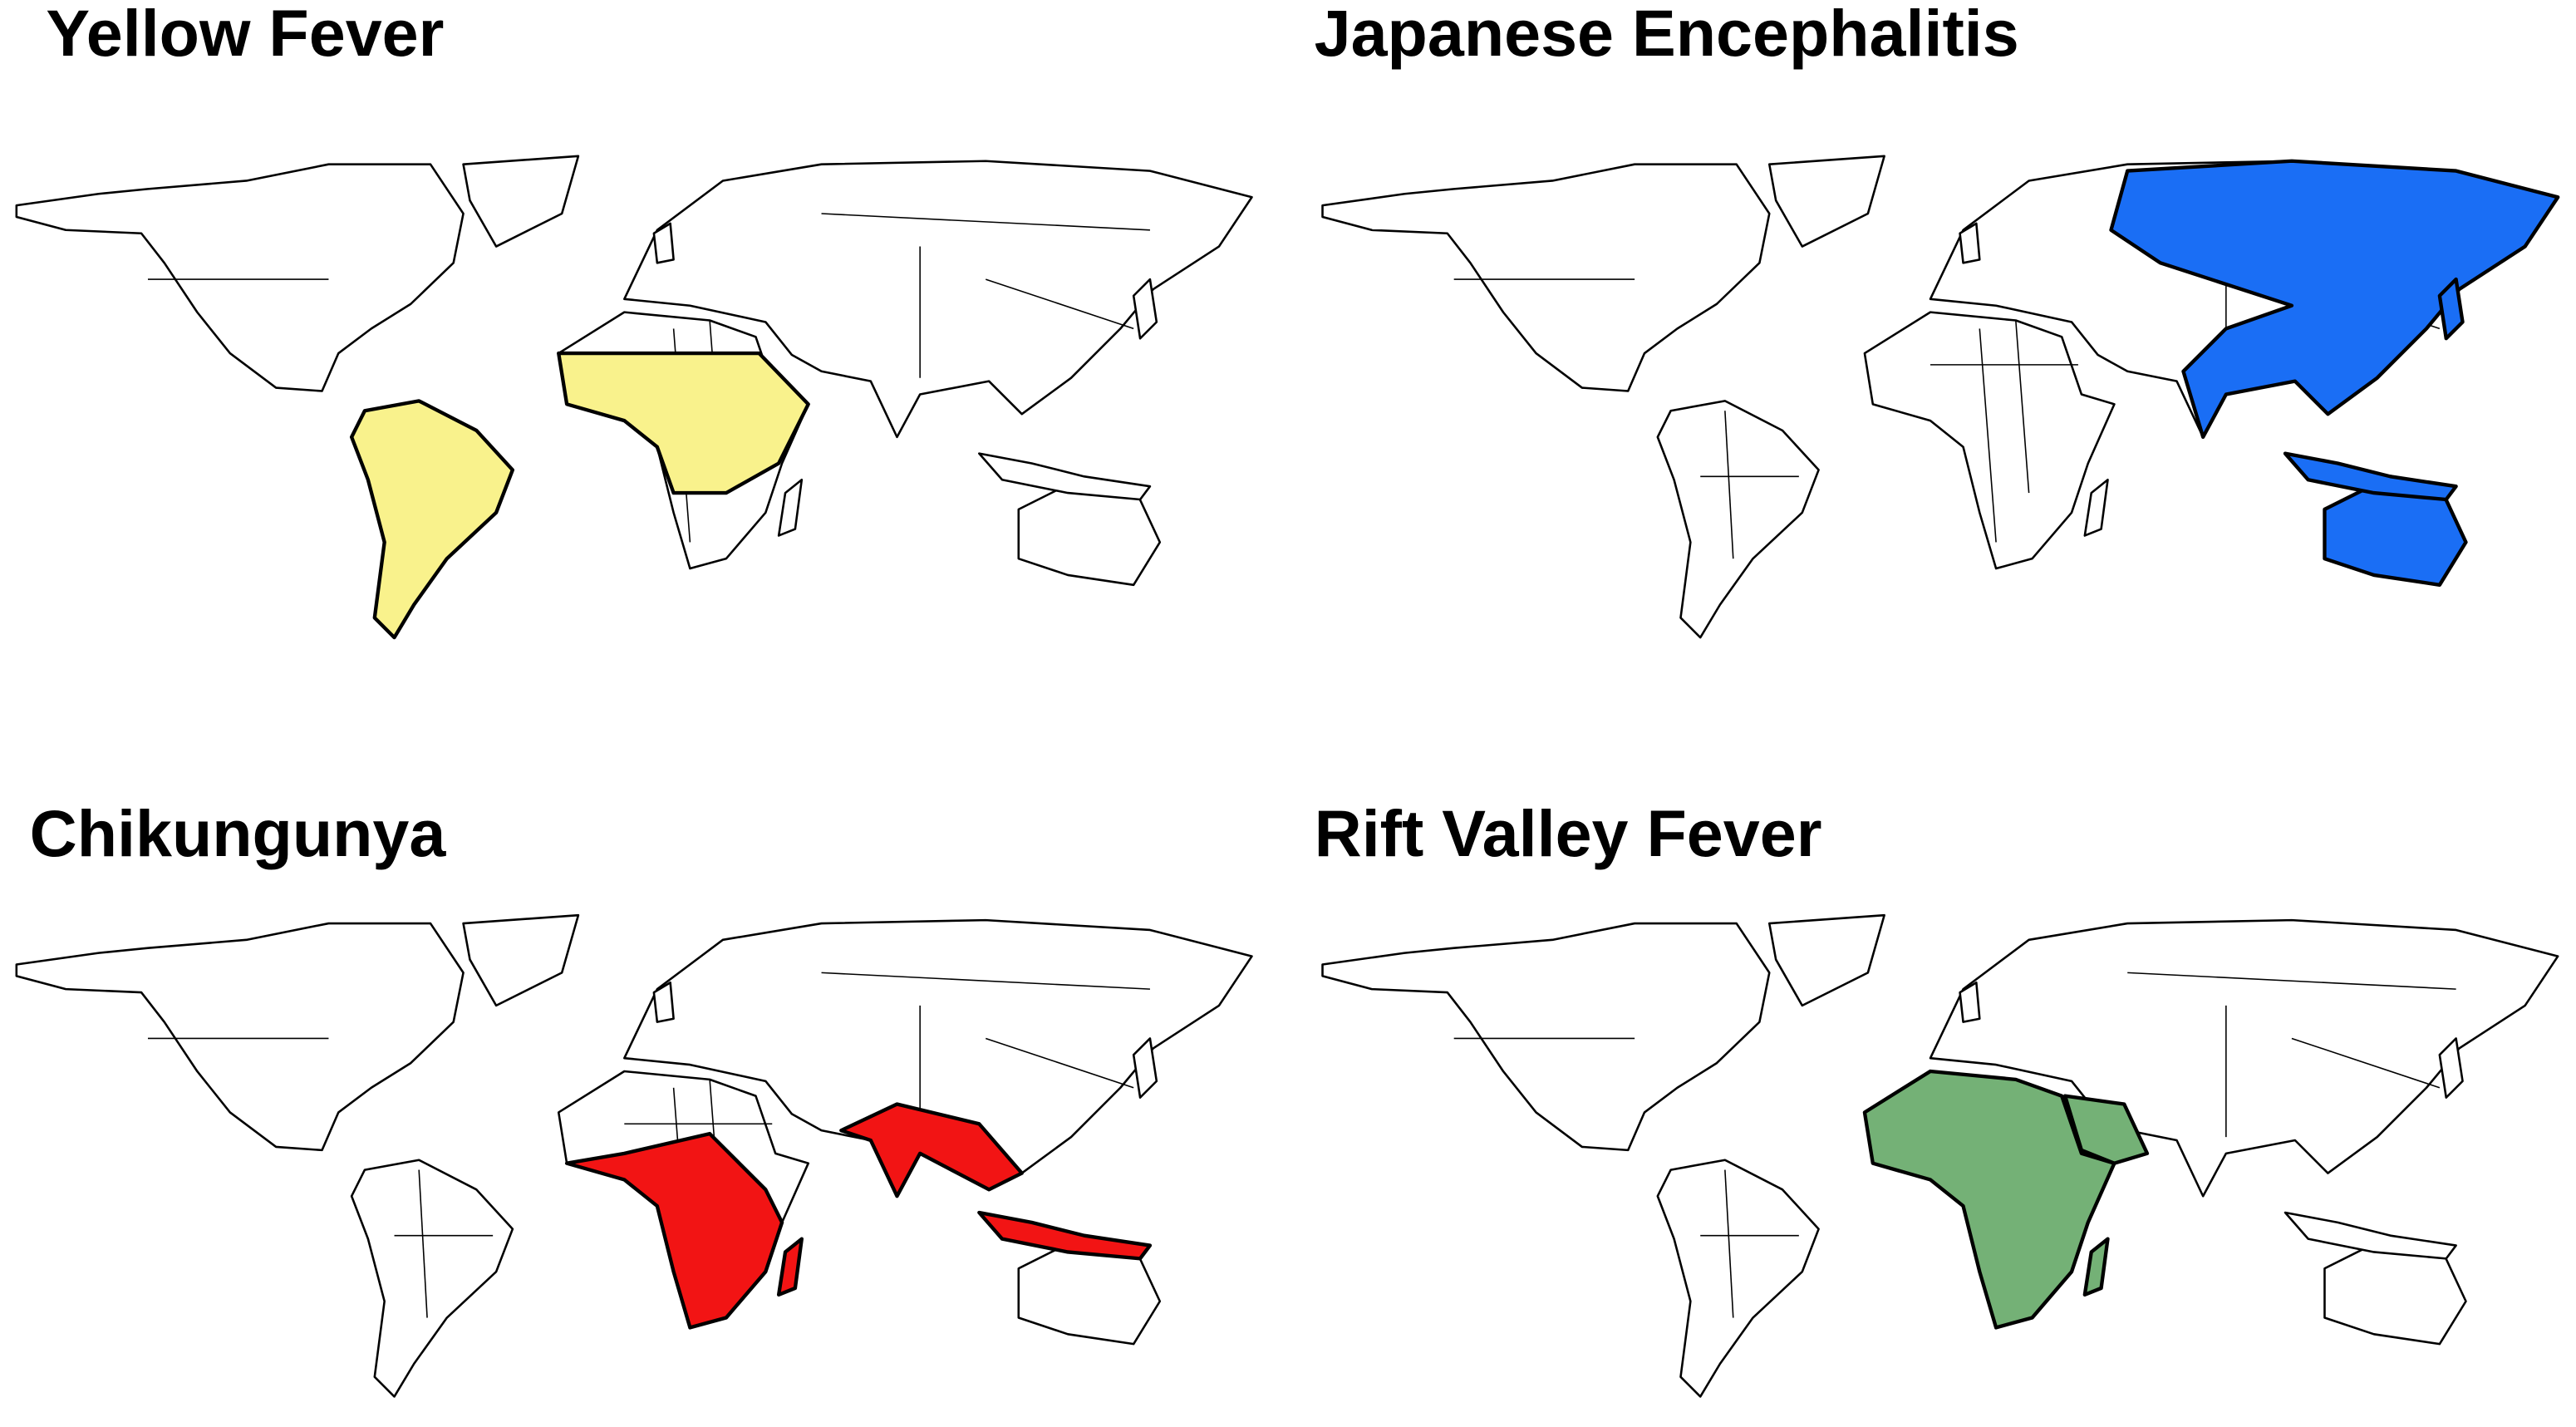 This screenshot has height=1427, width=2576. What do you see at coordinates (245, 35) in the screenshot?
I see `panel-title: Yellow Fever` at bounding box center [245, 35].